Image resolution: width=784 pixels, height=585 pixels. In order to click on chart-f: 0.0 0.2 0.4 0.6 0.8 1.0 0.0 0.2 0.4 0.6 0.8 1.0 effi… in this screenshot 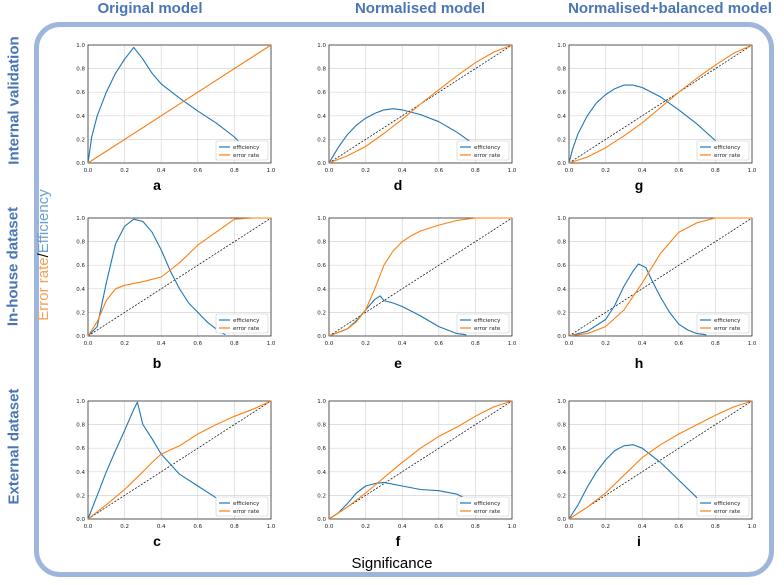, I will do `click(417, 474)`.